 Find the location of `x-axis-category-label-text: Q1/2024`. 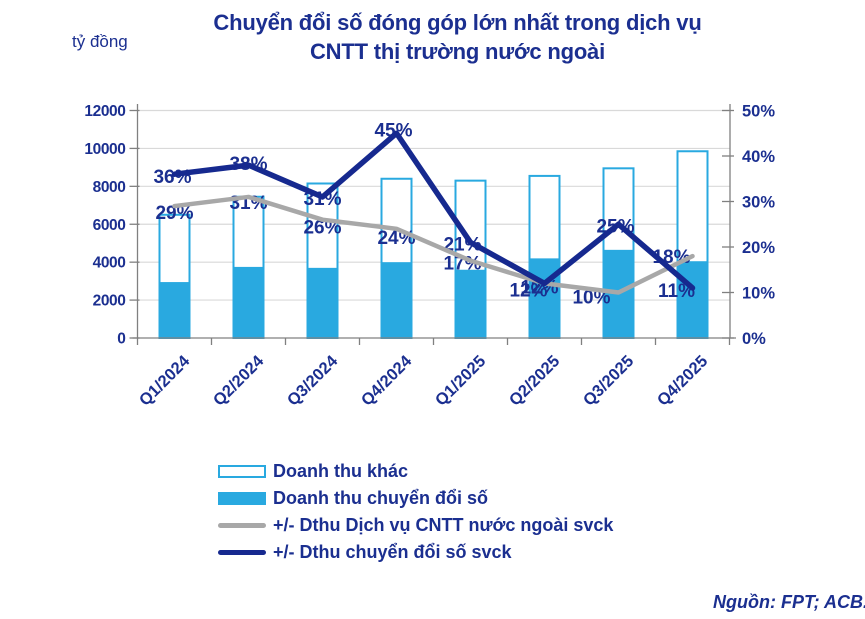

x-axis-category-label-text: Q1/2024 is located at coordinates (165, 381).